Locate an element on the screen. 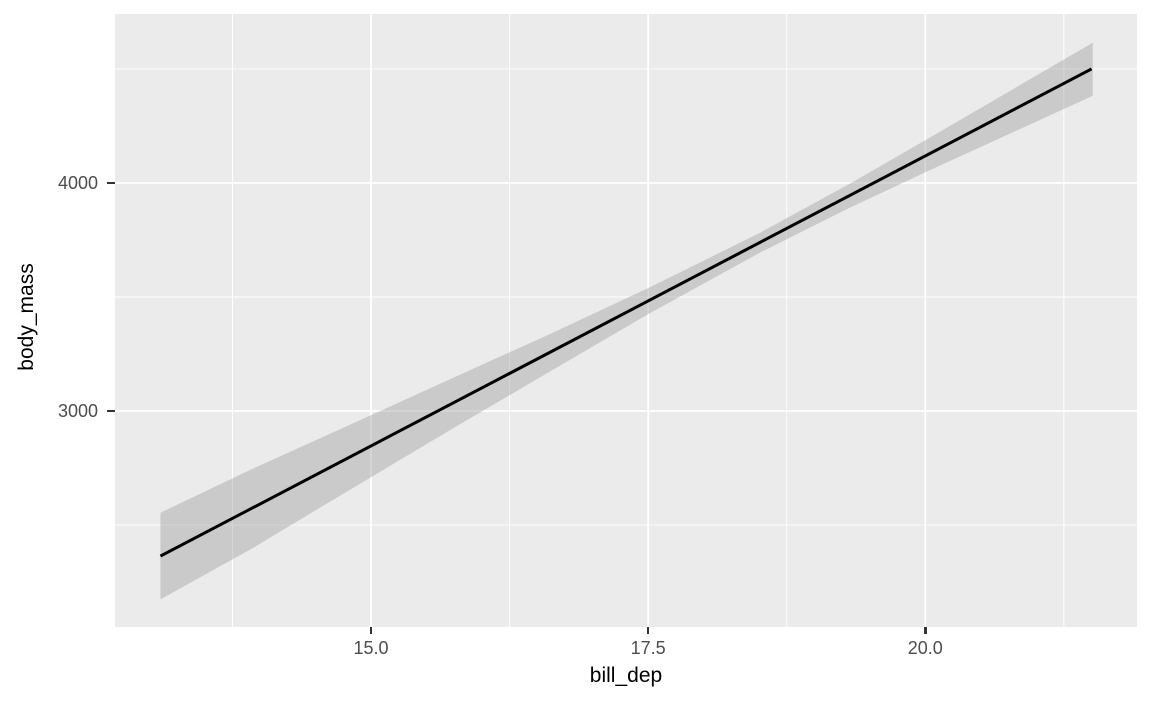 Image resolution: width=1152 pixels, height=711 pixels. y-axis-title: body_mass is located at coordinates (26, 317).